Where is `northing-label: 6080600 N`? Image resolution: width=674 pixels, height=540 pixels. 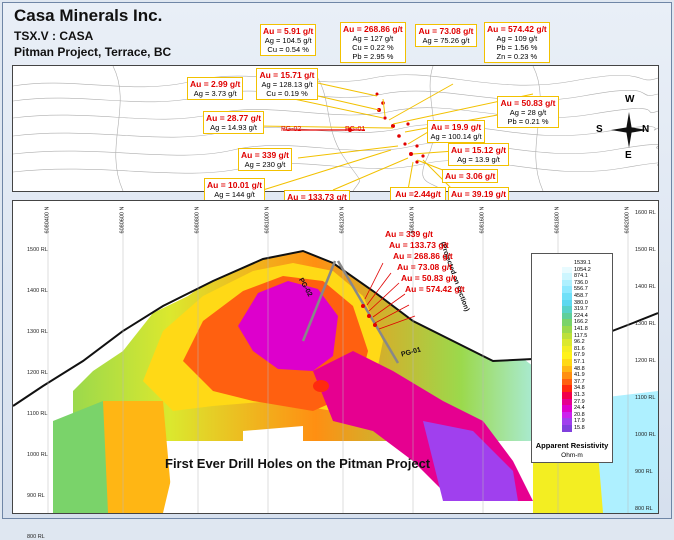
northing-label: 6080600 N is located at coordinates (122, 220).